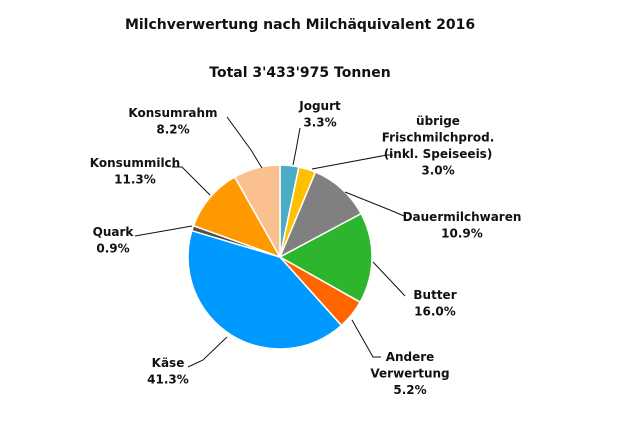 Image resolution: width=620 pixels, height=424 pixels. What do you see at coordinates (438, 138) in the screenshot?
I see `data-label-name: Frischmilchprod.` at bounding box center [438, 138].